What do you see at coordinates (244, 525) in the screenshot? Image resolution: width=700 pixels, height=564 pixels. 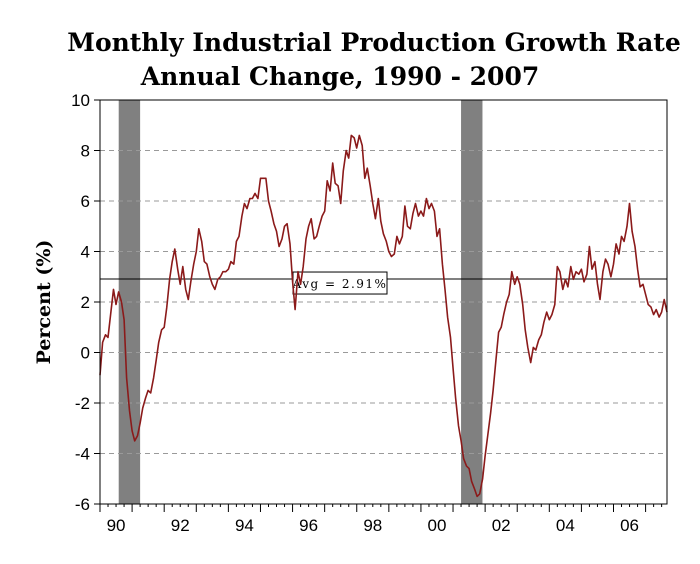 I see `x-tick-label: 94` at bounding box center [244, 525].